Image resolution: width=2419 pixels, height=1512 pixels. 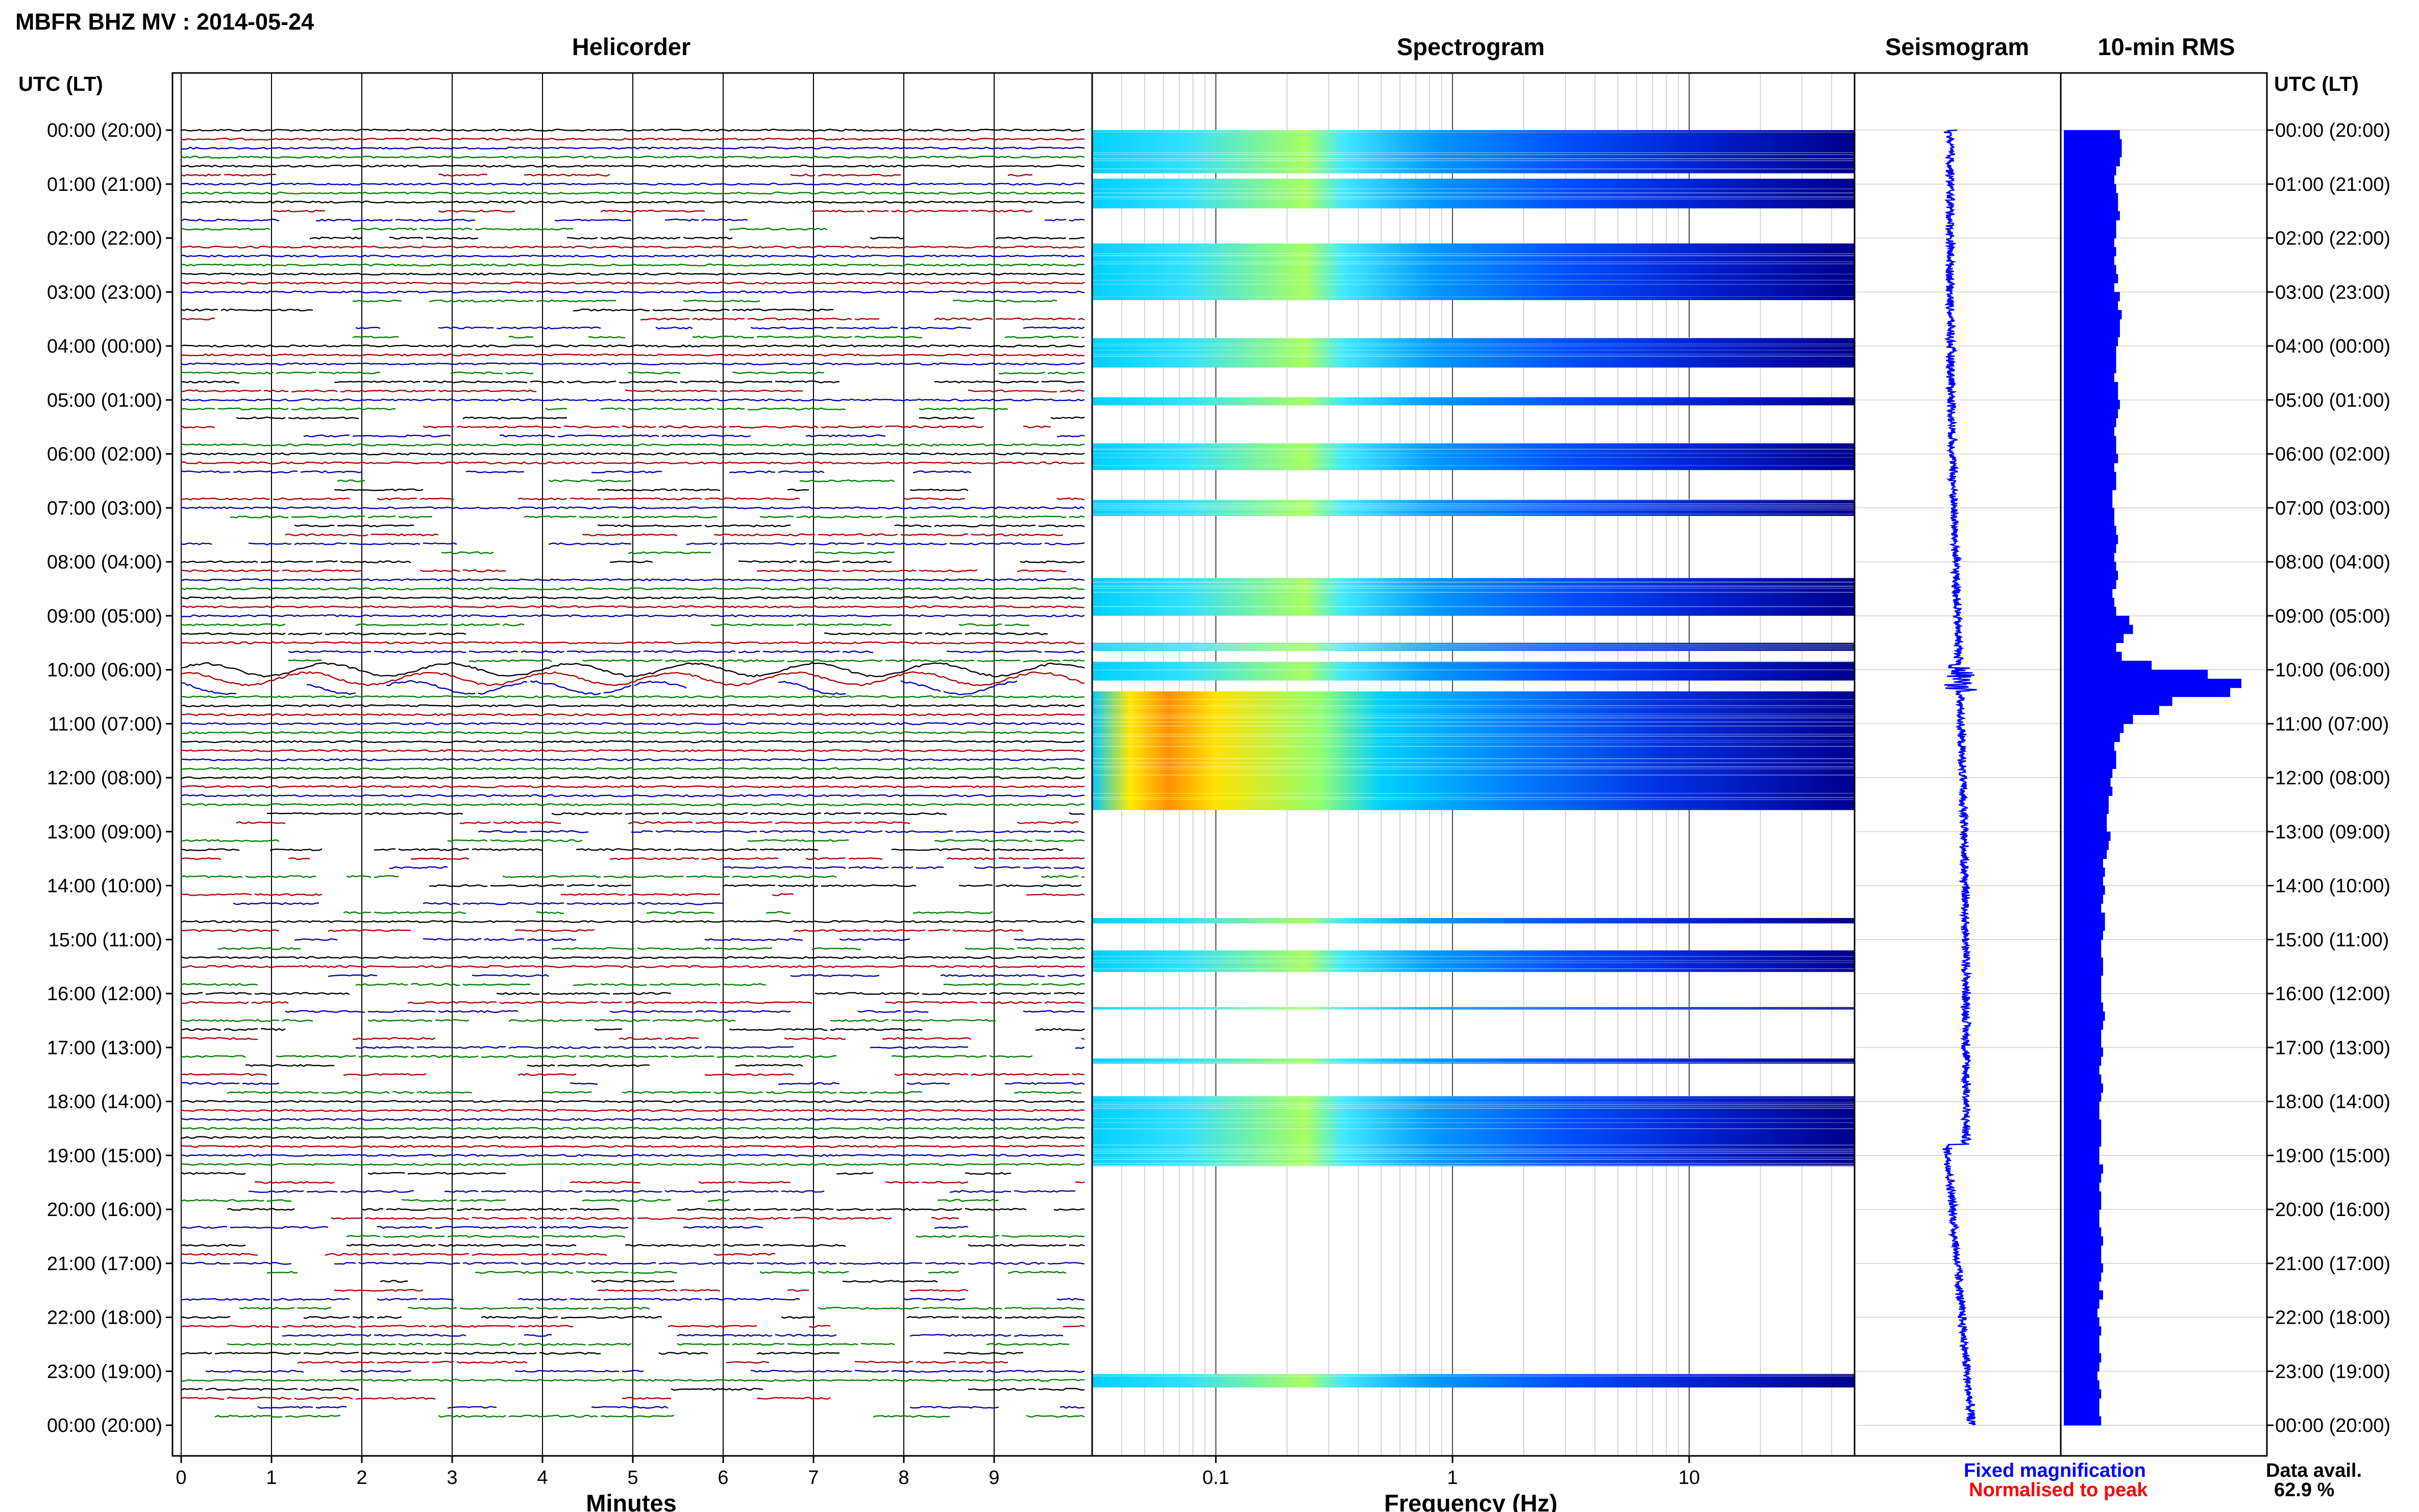 I want to click on page-title: MBFR BHZ MV : 2014-05-24, so click(x=164, y=22).